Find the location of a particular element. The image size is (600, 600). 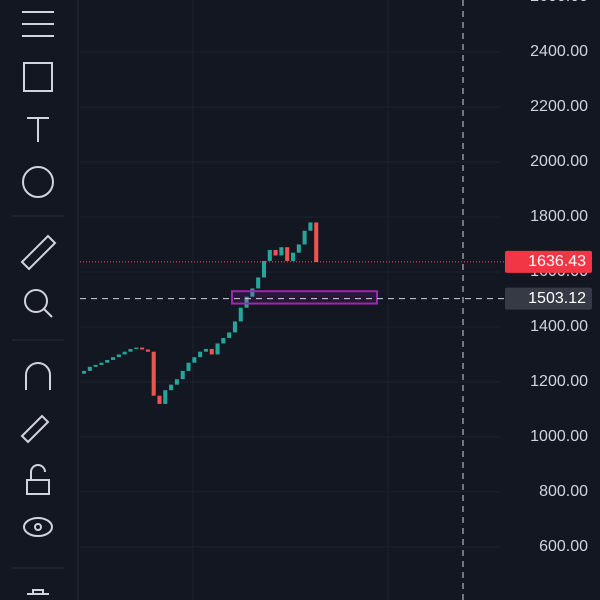

y-tick-label: 2000.00 is located at coordinates (559, 161).